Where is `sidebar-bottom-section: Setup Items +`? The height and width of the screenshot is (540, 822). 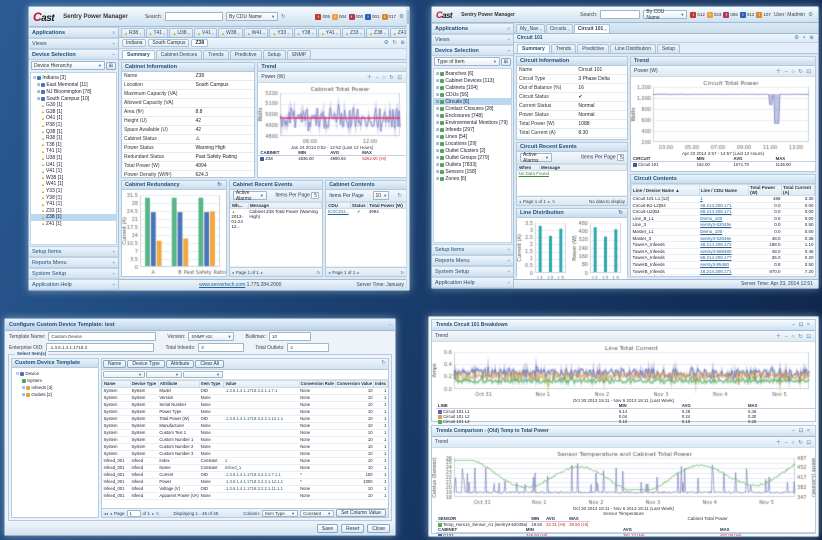 sidebar-bottom-section: Setup Items + is located at coordinates (472, 249).